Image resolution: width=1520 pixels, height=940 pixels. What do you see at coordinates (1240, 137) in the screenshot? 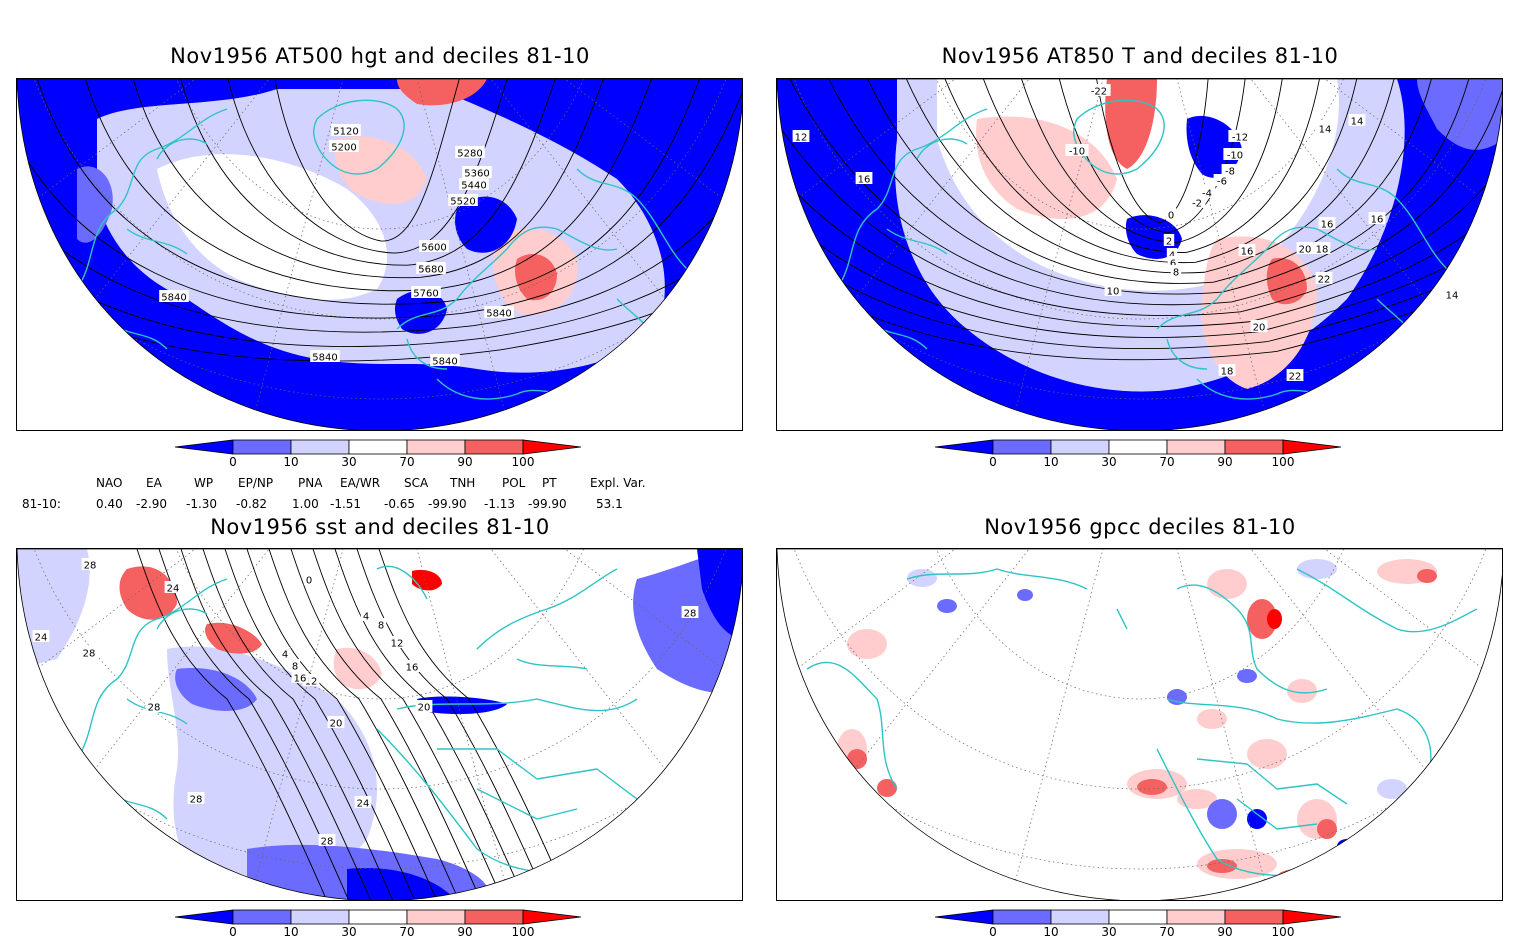
I see `contour-label: -12` at bounding box center [1240, 137].